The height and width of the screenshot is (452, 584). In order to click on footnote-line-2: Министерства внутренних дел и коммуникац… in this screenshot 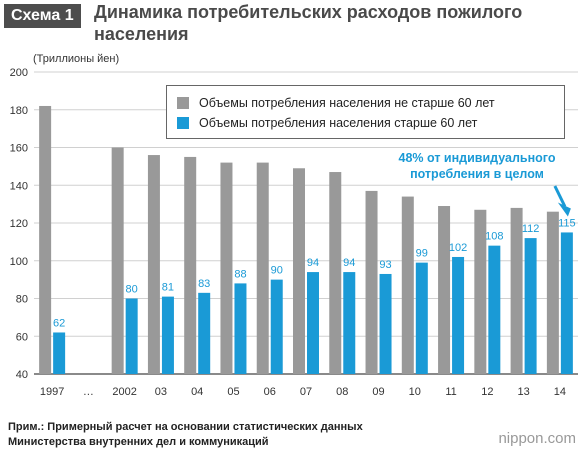, I will do `click(138, 442)`.